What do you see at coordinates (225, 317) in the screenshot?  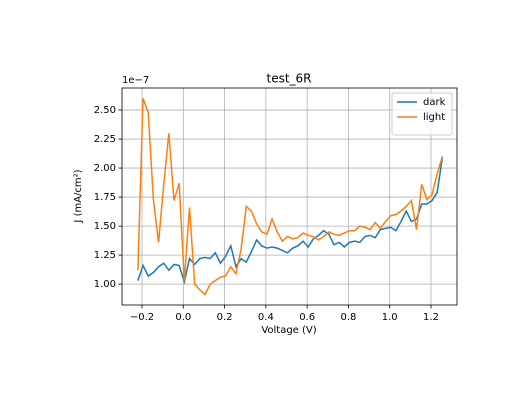 I see `x-tick-label: 0.2` at bounding box center [225, 317].